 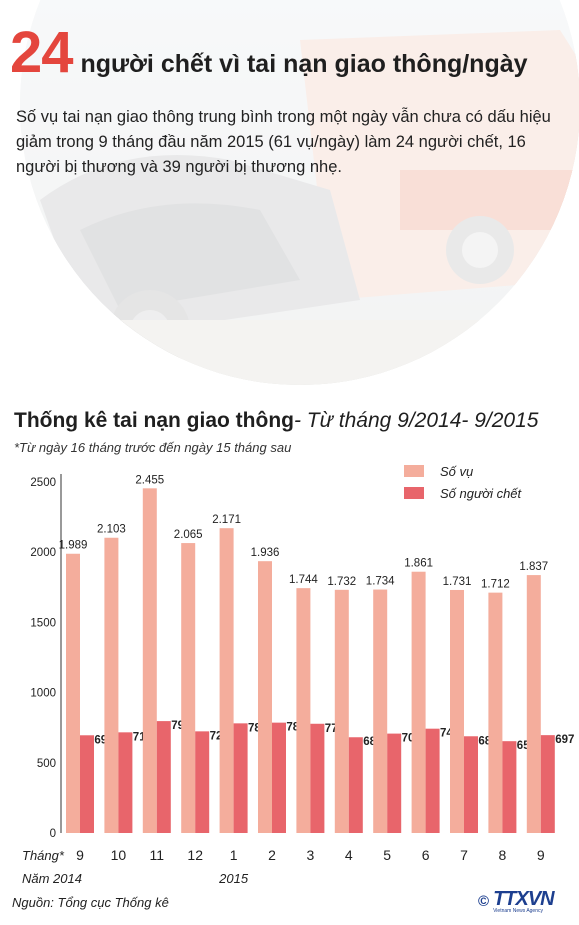 I want to click on data-label-so-vu: 1.731, so click(x=457, y=582).